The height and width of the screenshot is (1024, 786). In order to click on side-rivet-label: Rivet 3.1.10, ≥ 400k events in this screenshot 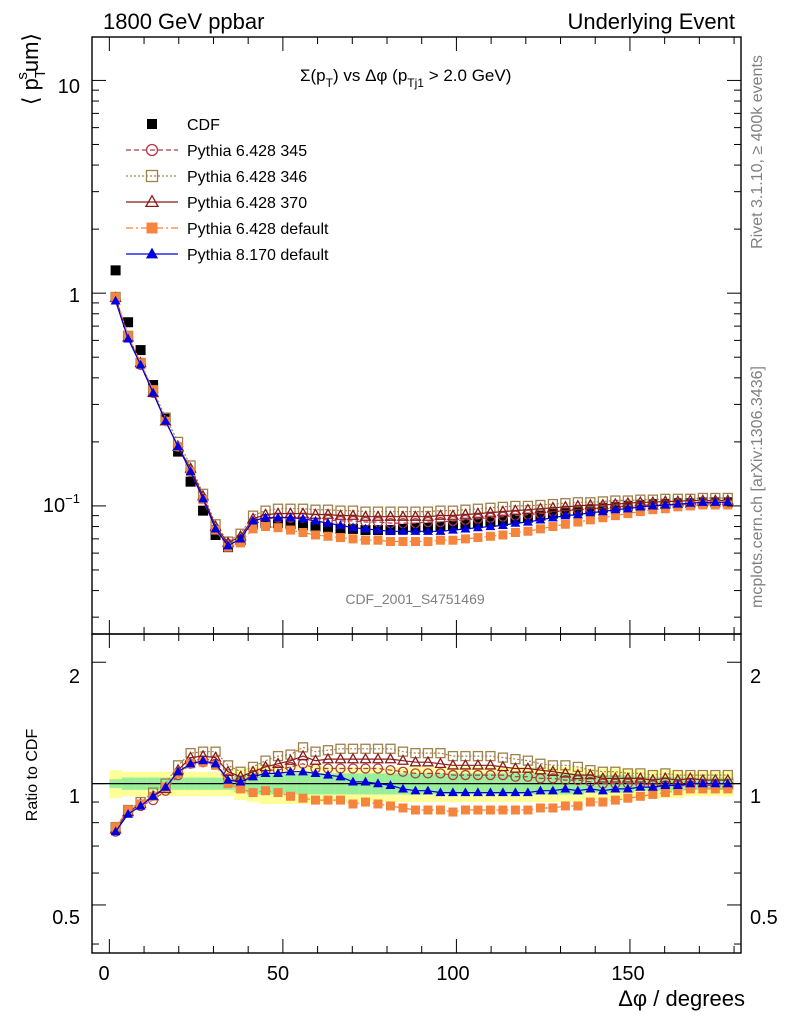, I will do `click(757, 152)`.